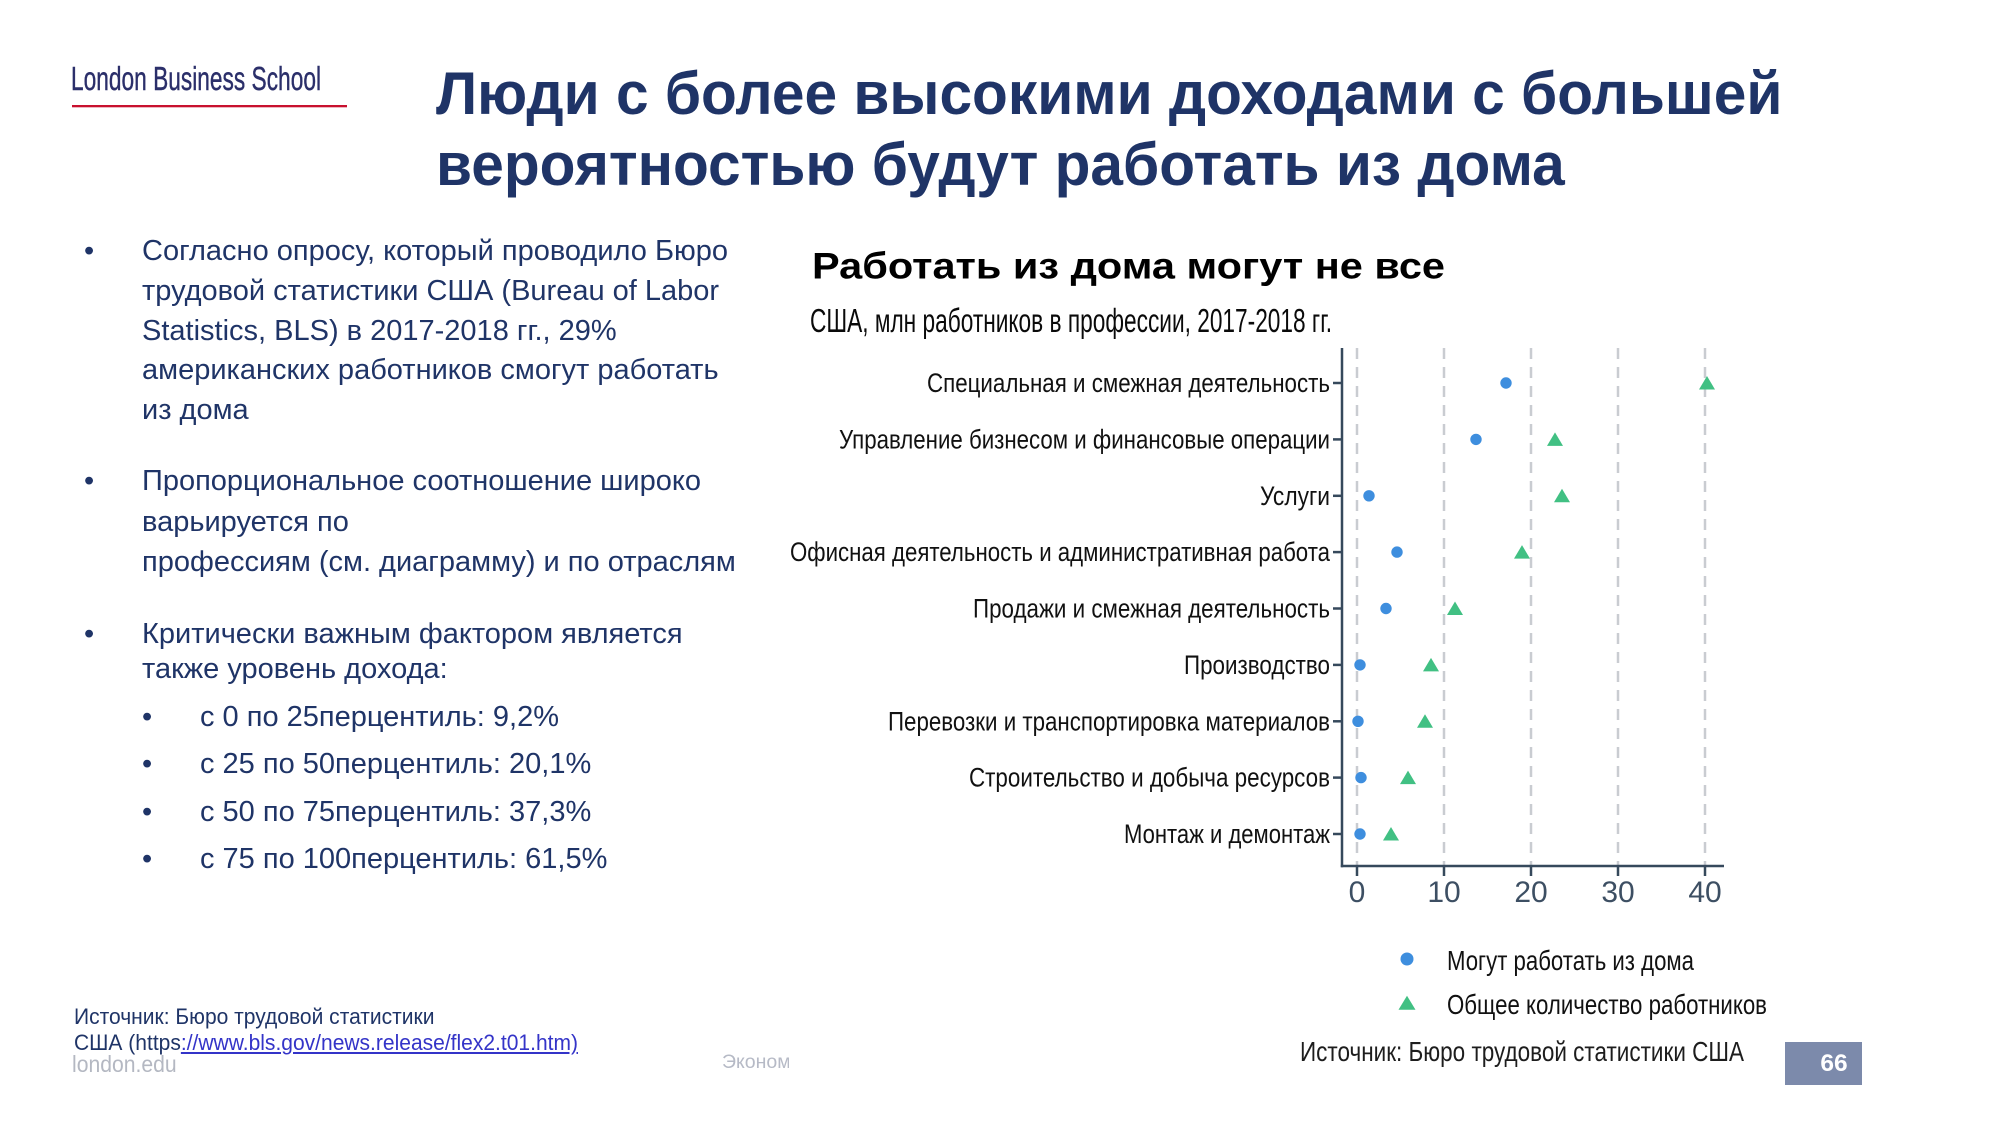 The image size is (2000, 1125). I want to click on svg-text: Работать из дома могут не все, so click(1128, 266).